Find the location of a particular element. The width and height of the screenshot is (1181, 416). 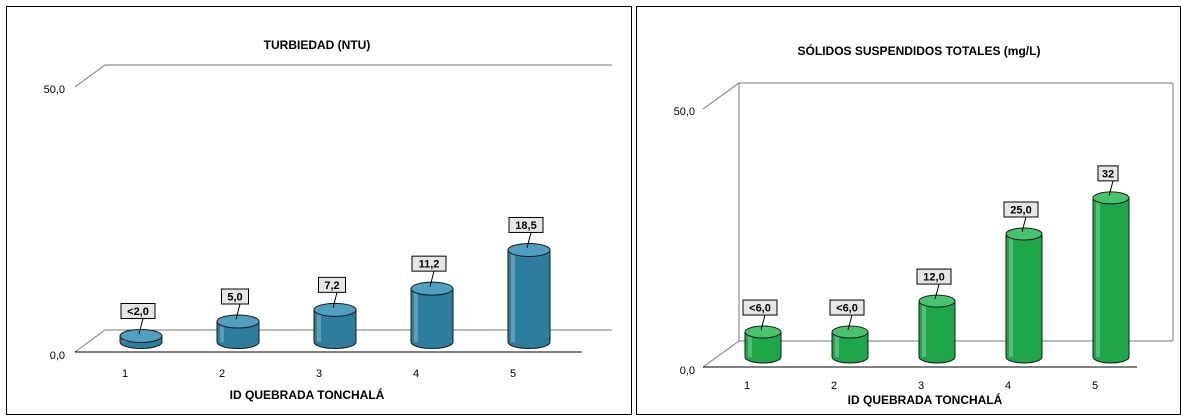

data-label: <2,0 is located at coordinates (138, 312).